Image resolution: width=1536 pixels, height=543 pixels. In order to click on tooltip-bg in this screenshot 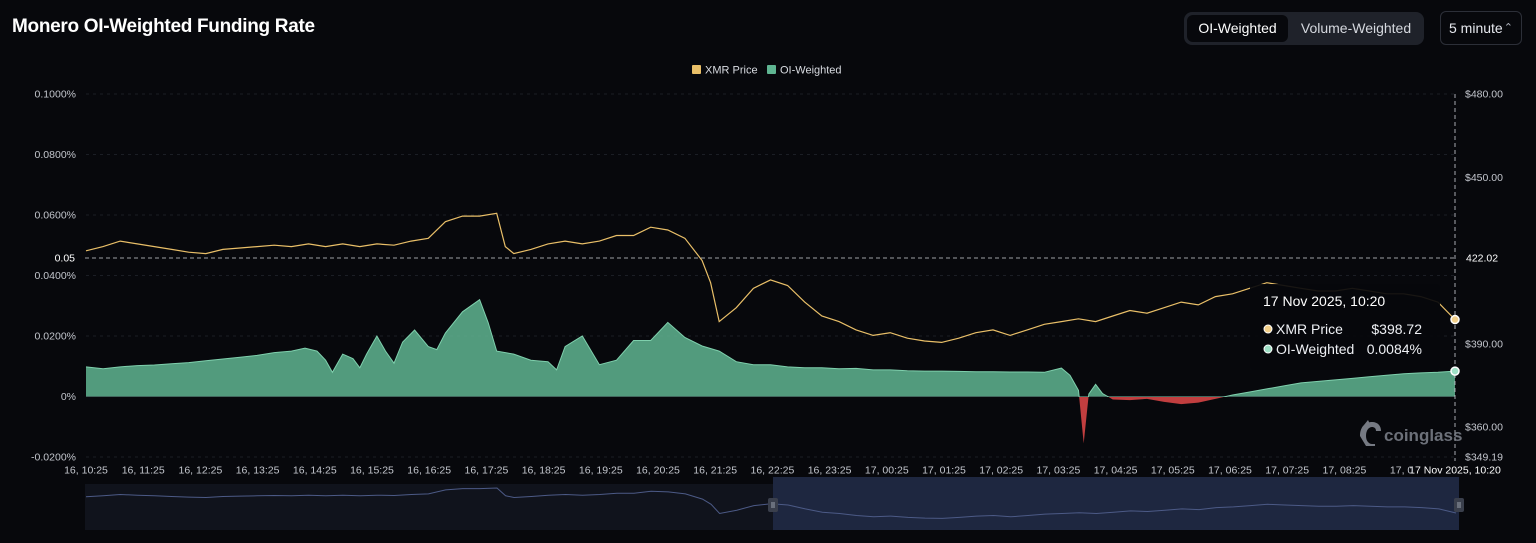, I will do `click(1345, 327)`.